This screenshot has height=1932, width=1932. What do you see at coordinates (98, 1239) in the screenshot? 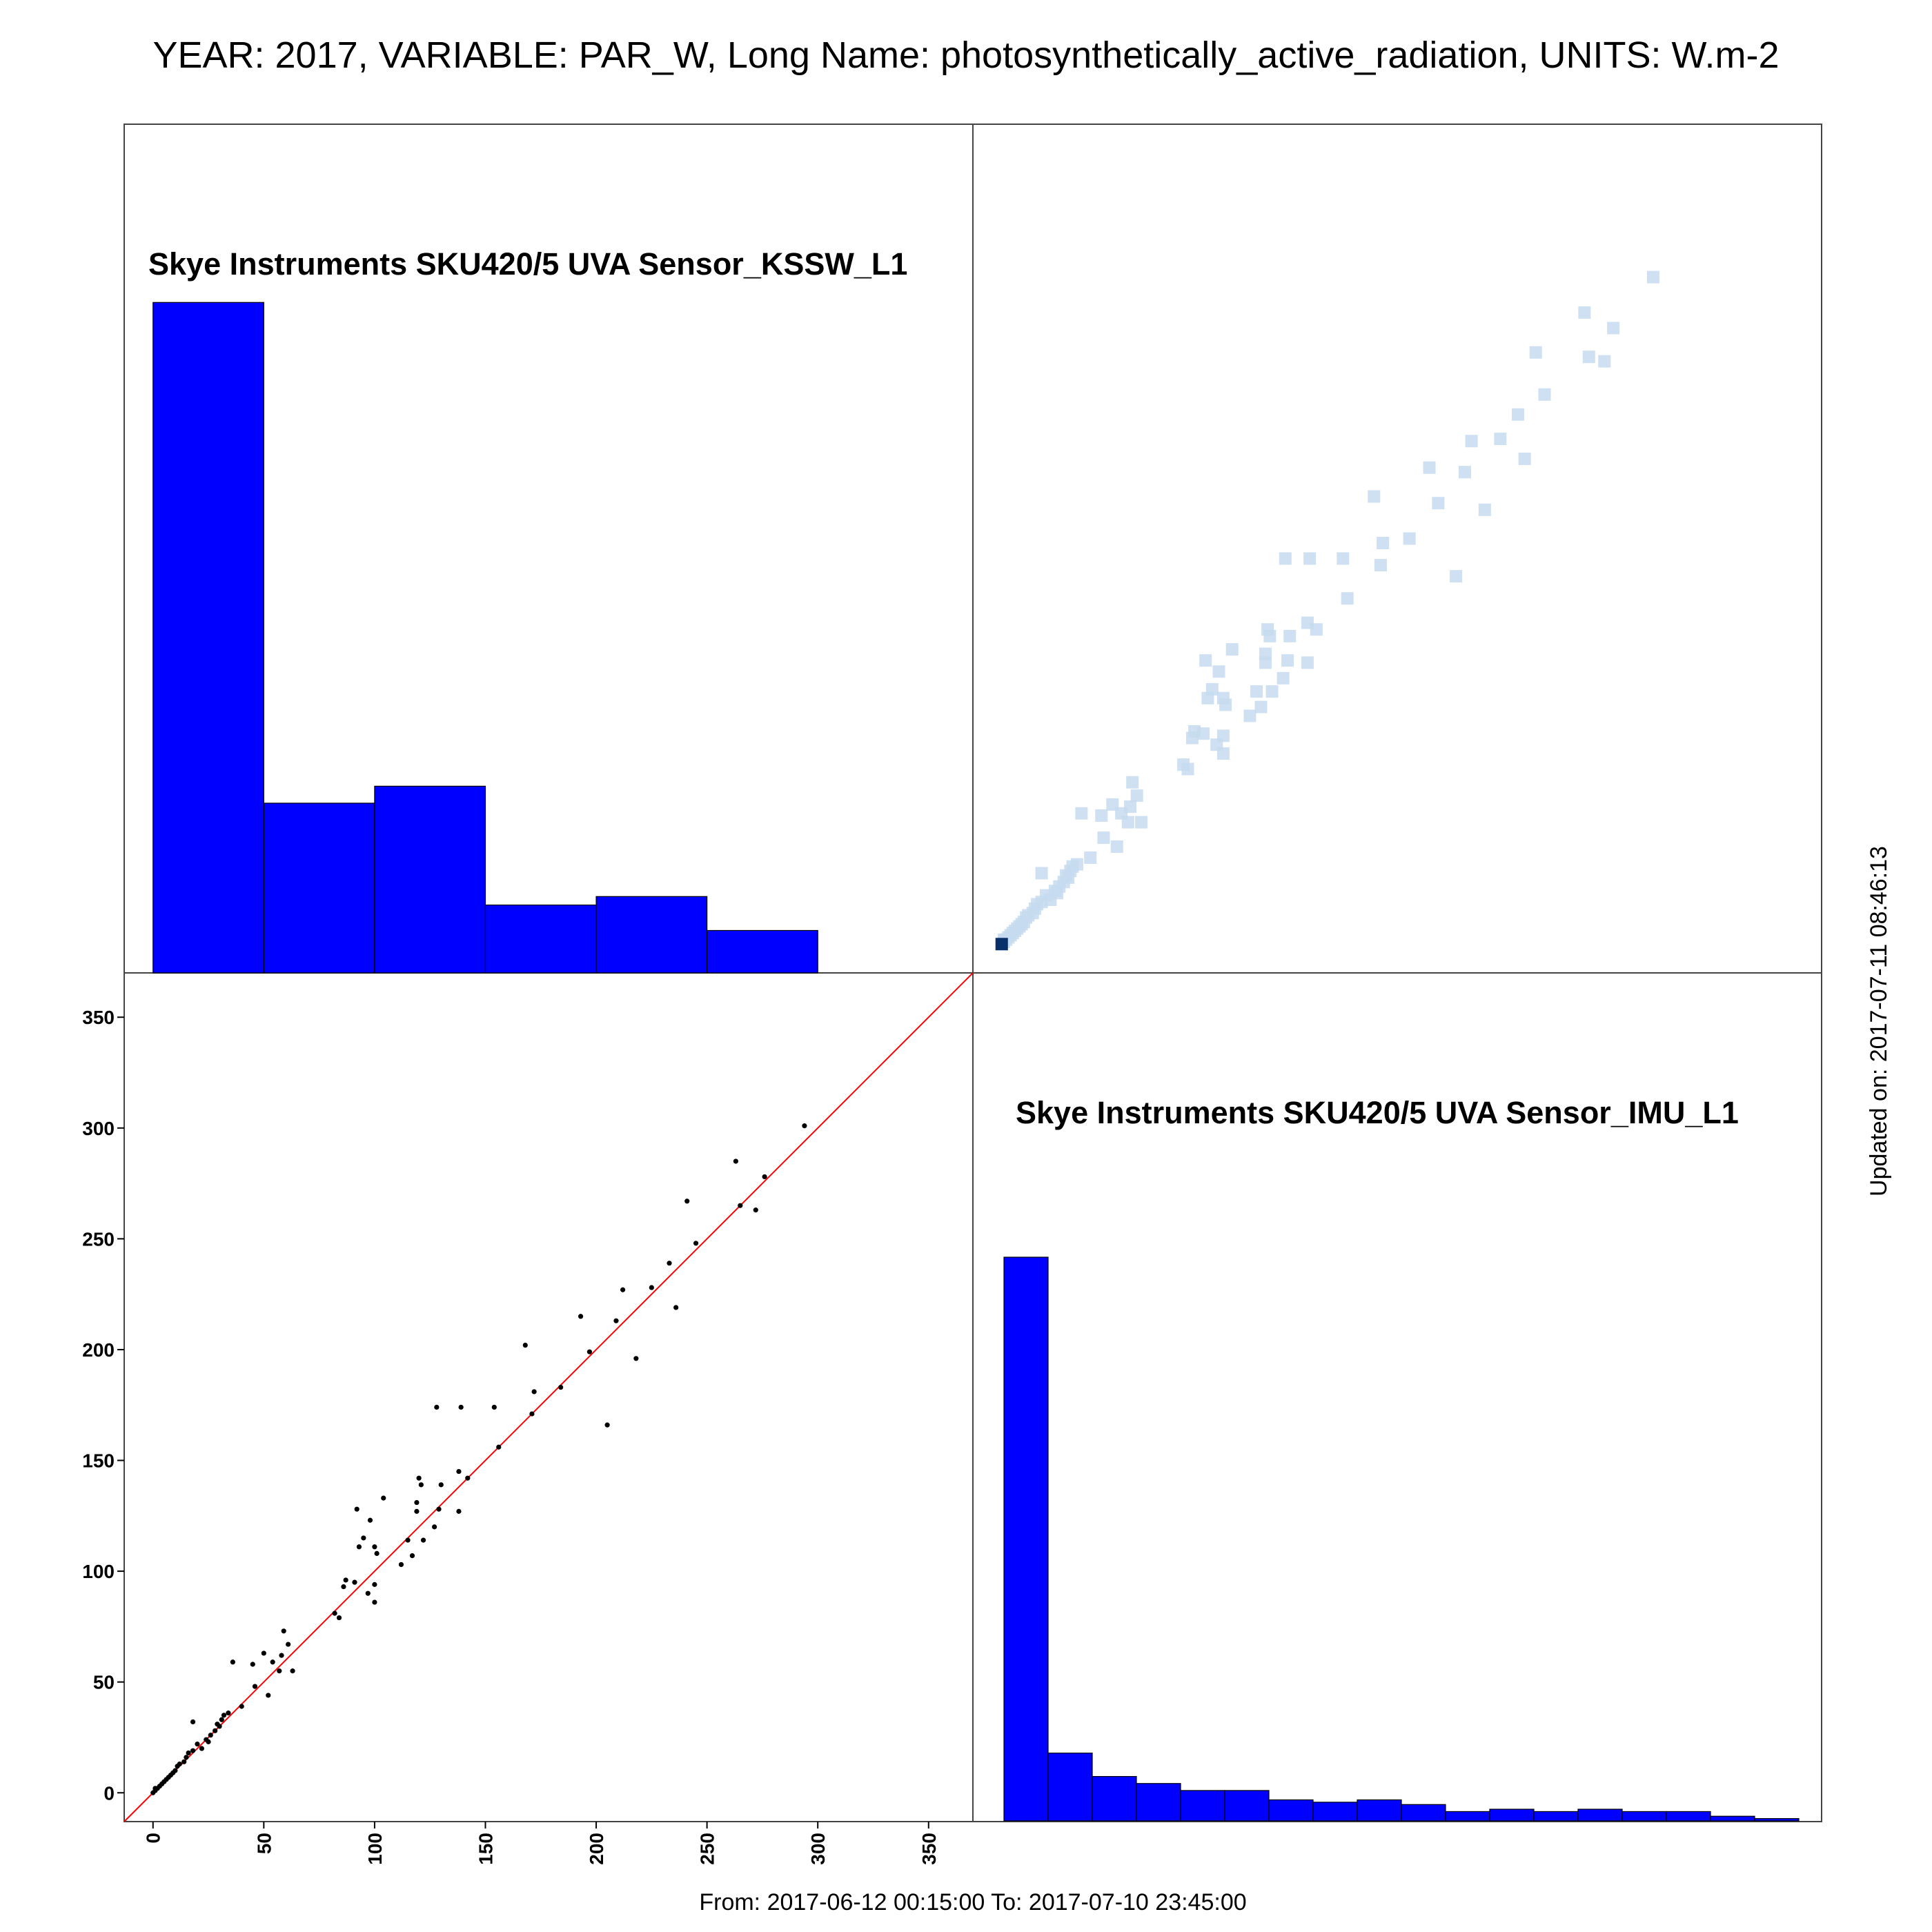
I see `y-tick-label: 250` at bounding box center [98, 1239].